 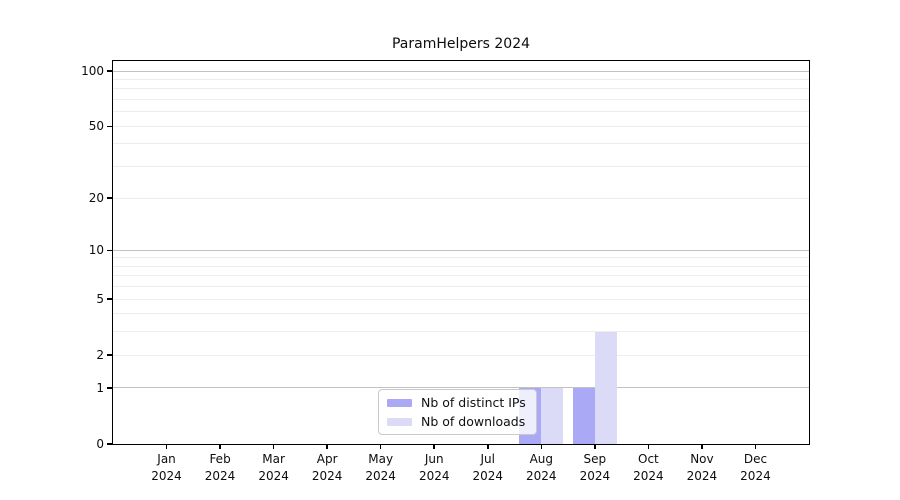 What do you see at coordinates (100, 299) in the screenshot?
I see `y-tick-label: 5` at bounding box center [100, 299].